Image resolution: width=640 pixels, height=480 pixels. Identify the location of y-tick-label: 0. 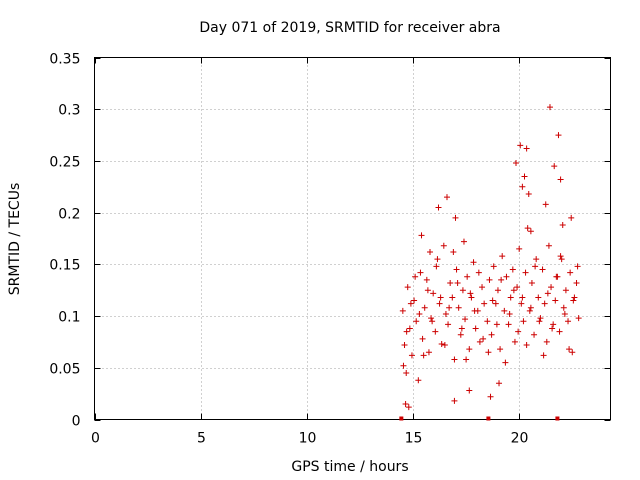
(76, 422).